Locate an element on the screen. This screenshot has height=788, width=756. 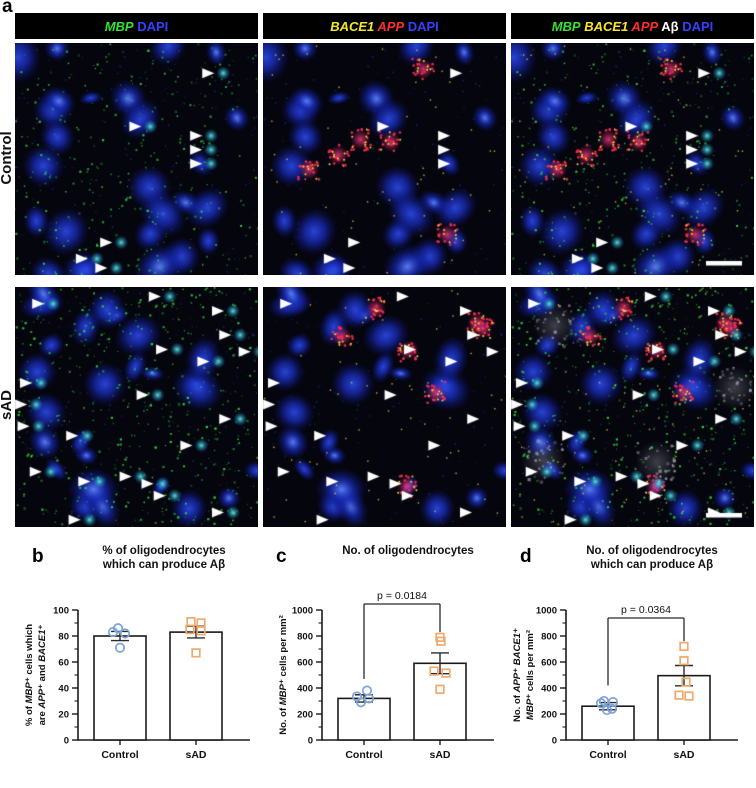
panel-letter-d: d is located at coordinates (526, 556).